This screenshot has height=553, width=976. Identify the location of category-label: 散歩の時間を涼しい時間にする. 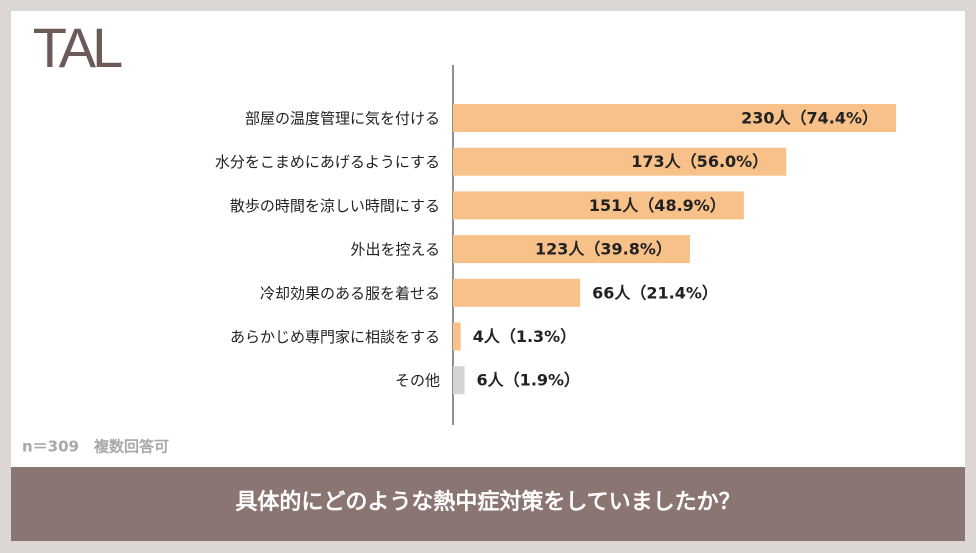
(335, 206).